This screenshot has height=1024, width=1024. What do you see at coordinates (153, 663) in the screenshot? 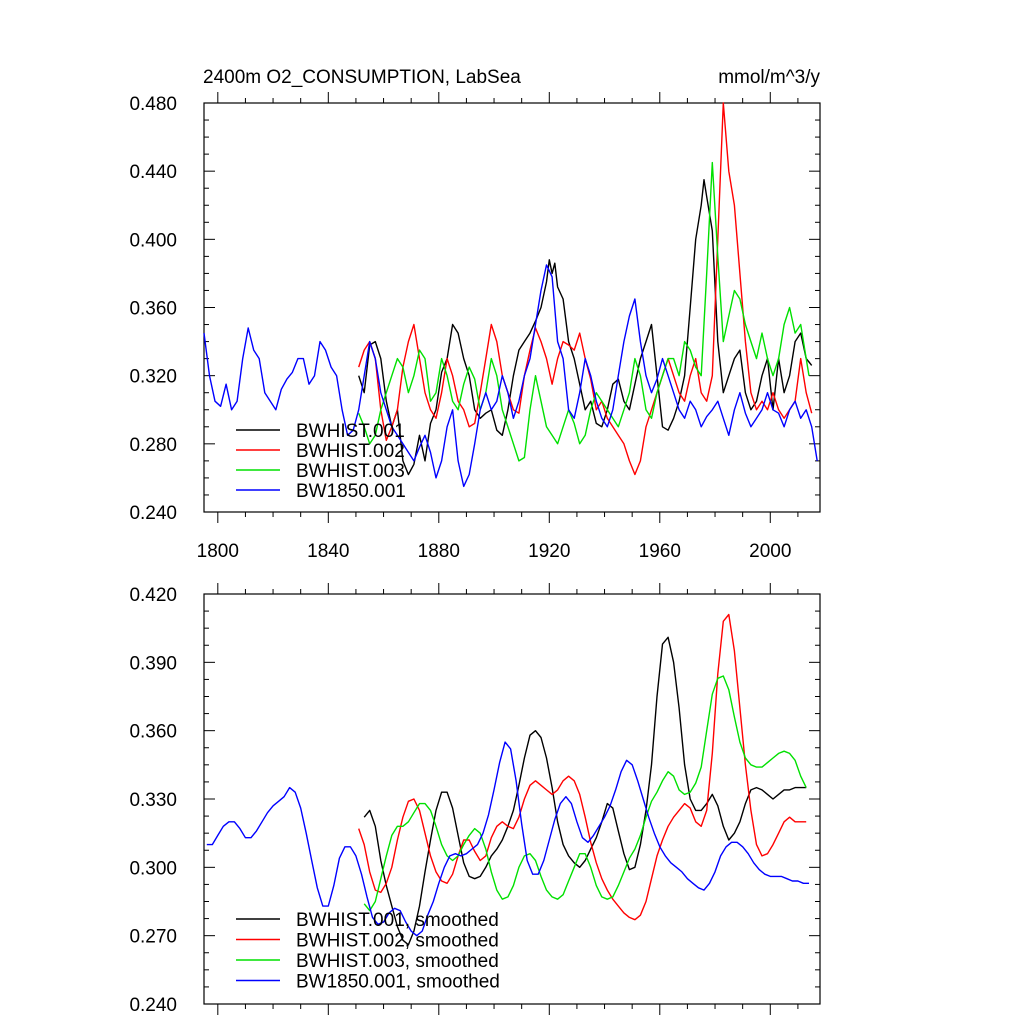
I see `y-tick-label: 0.390` at bounding box center [153, 663].